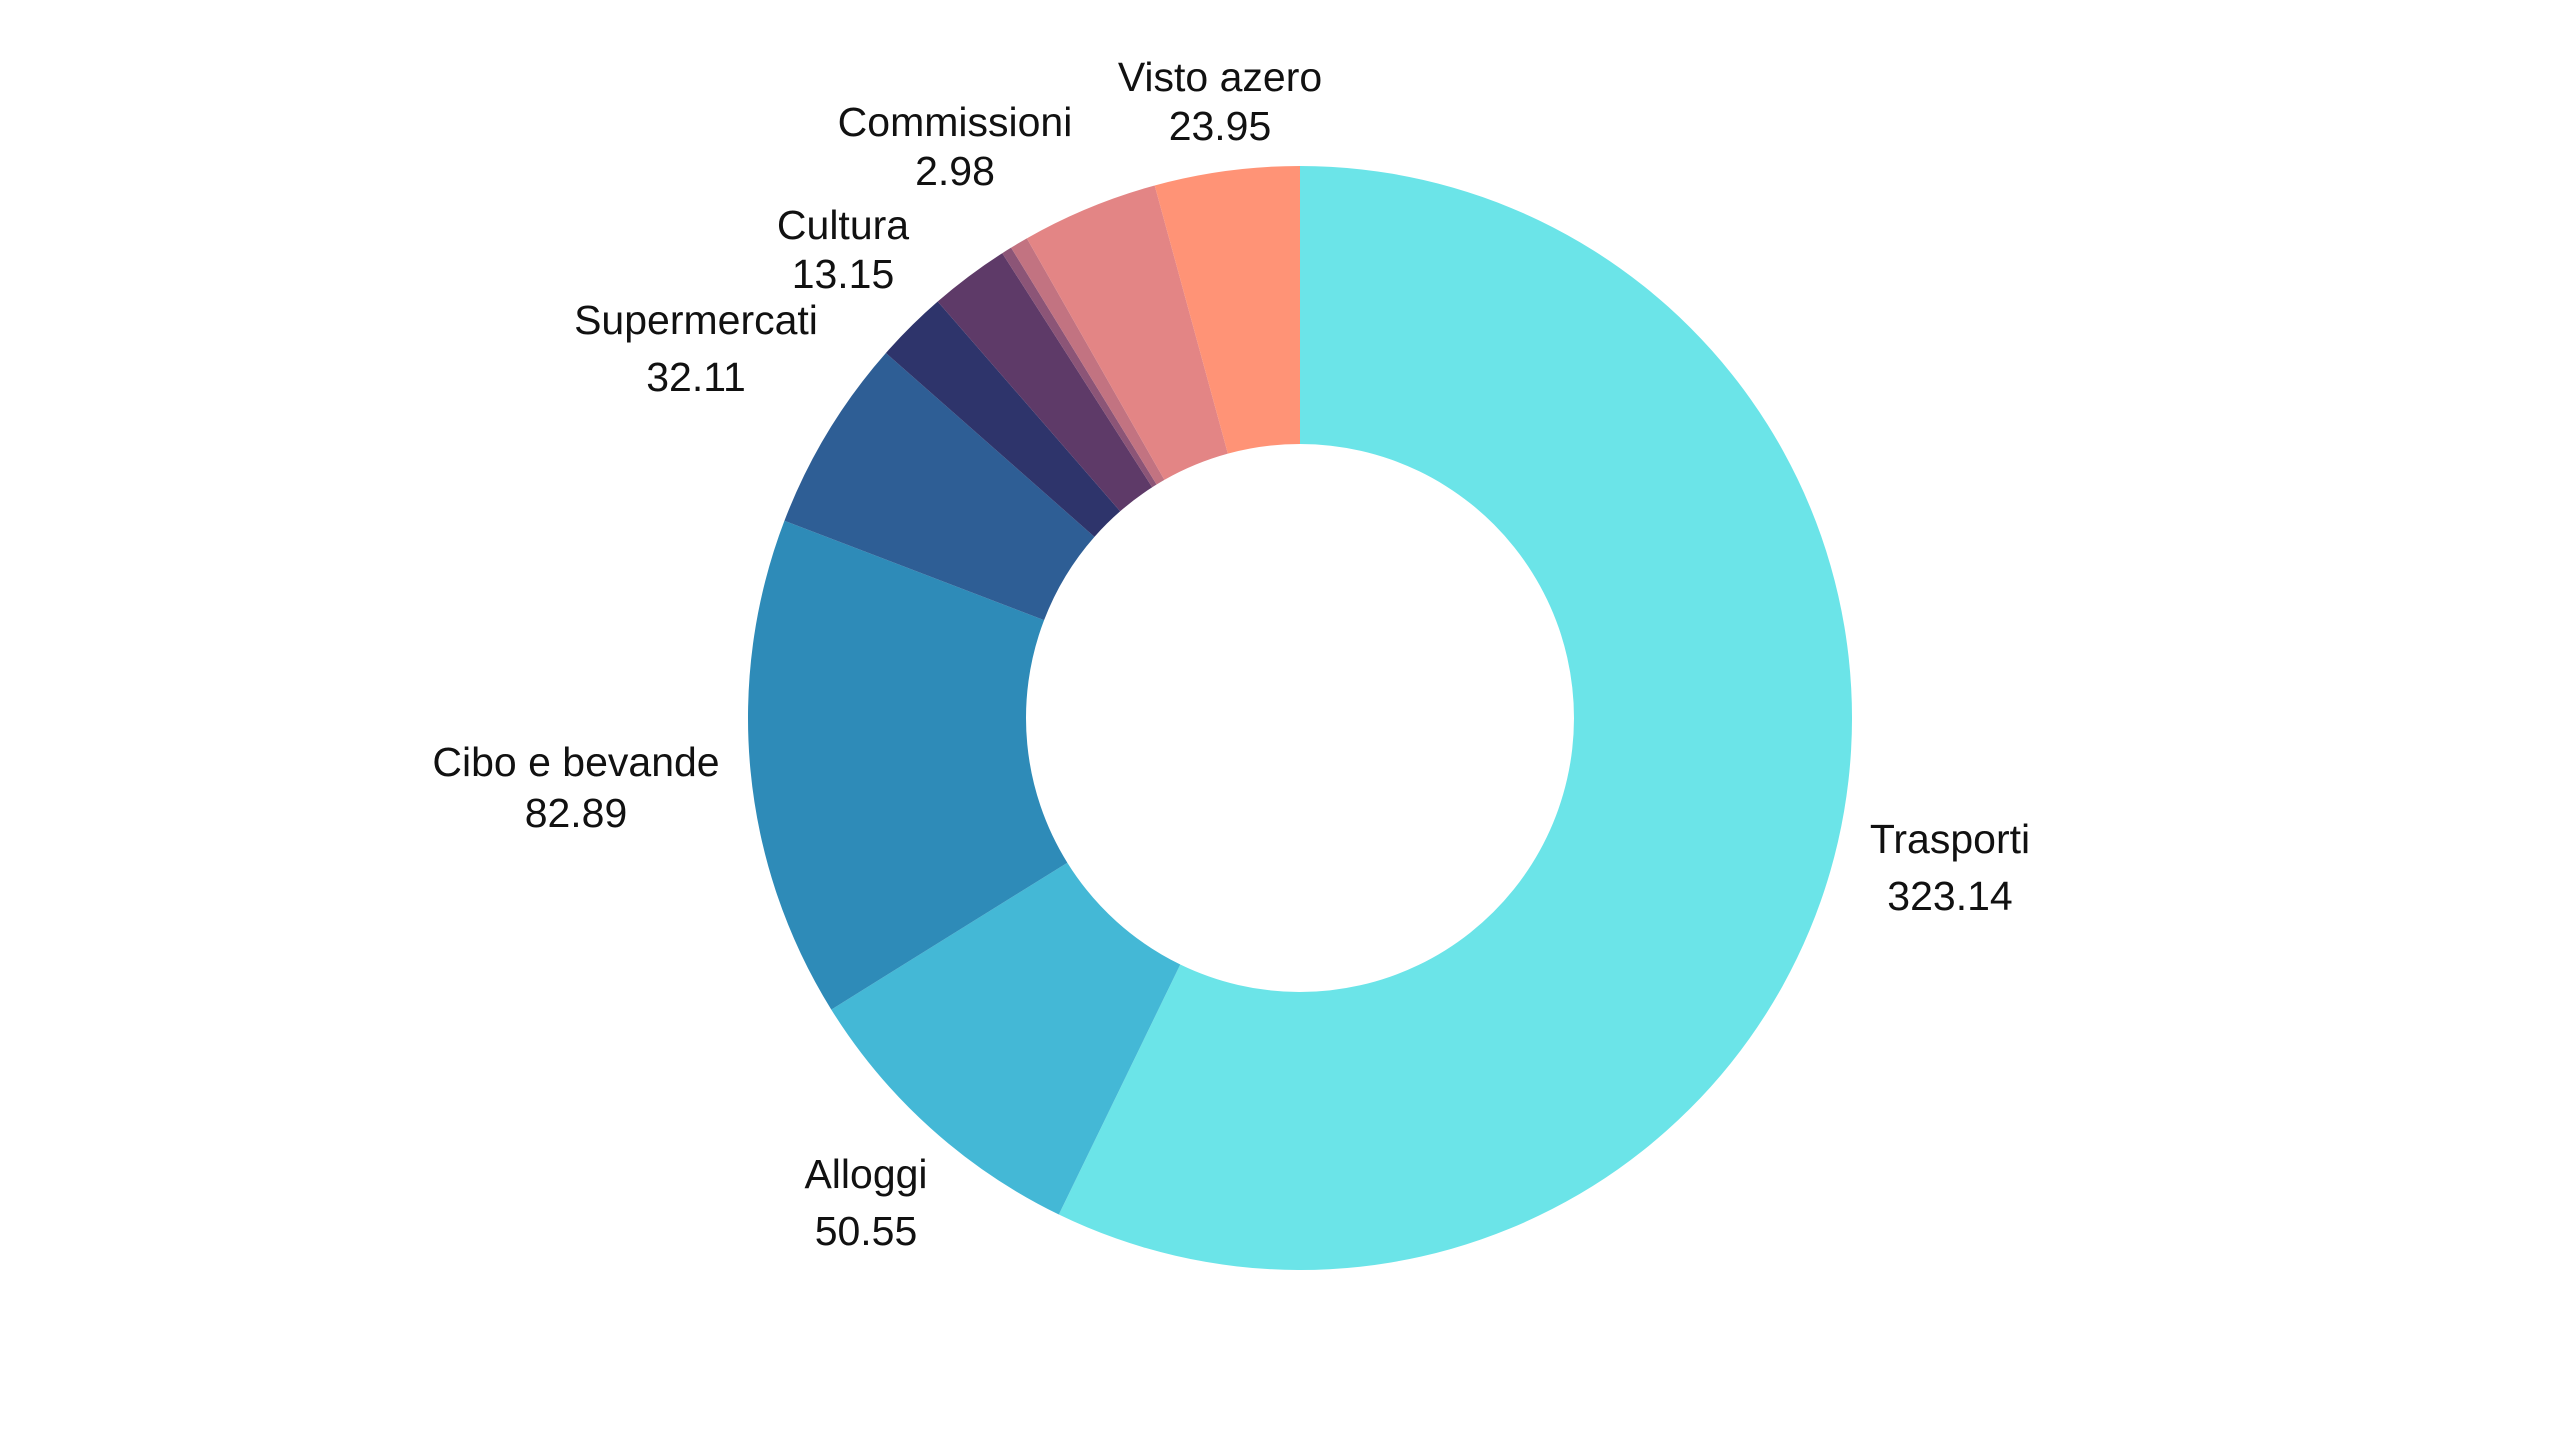  I want to click on slice-label-commissioni: Commissioni, so click(955, 122).